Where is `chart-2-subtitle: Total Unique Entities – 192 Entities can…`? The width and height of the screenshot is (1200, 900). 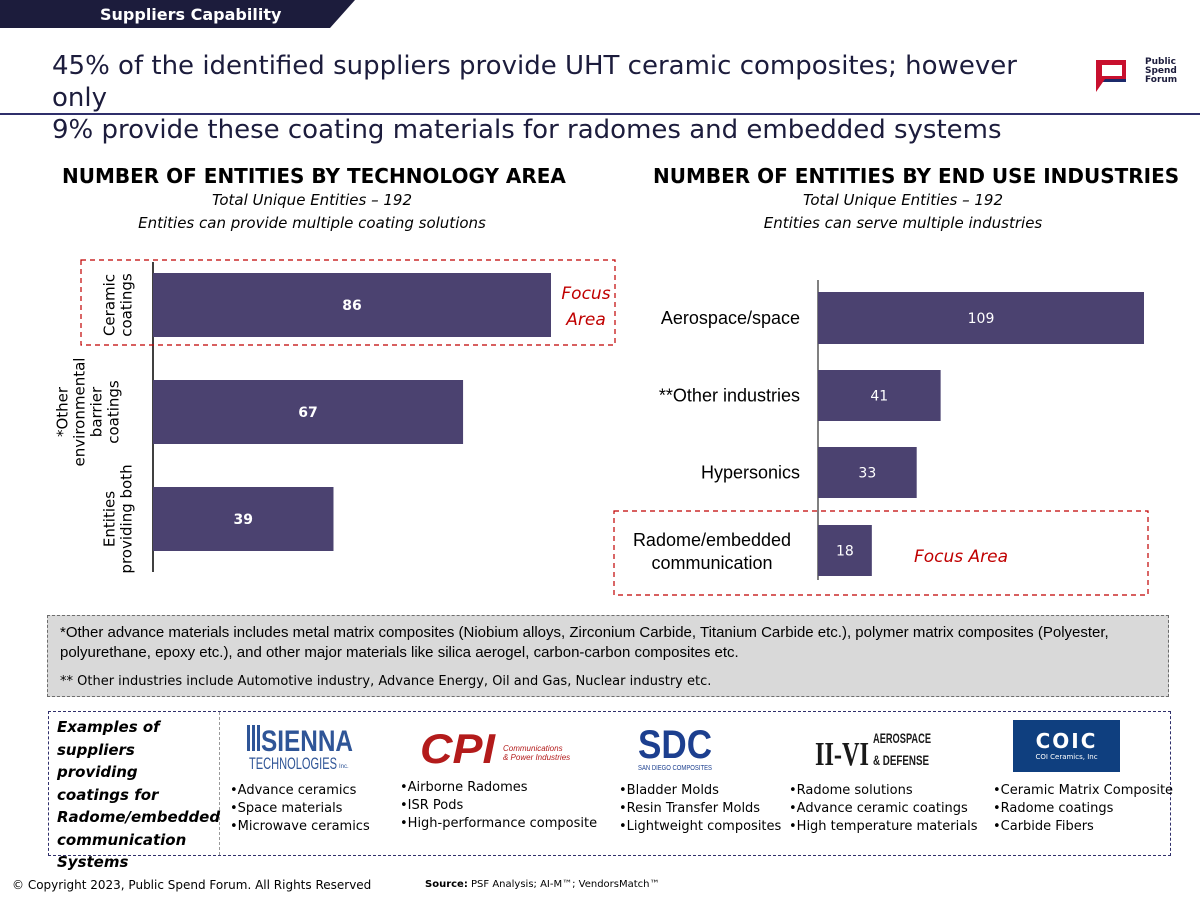 chart-2-subtitle: Total Unique Entities – 192 Entities can… is located at coordinates (903, 211).